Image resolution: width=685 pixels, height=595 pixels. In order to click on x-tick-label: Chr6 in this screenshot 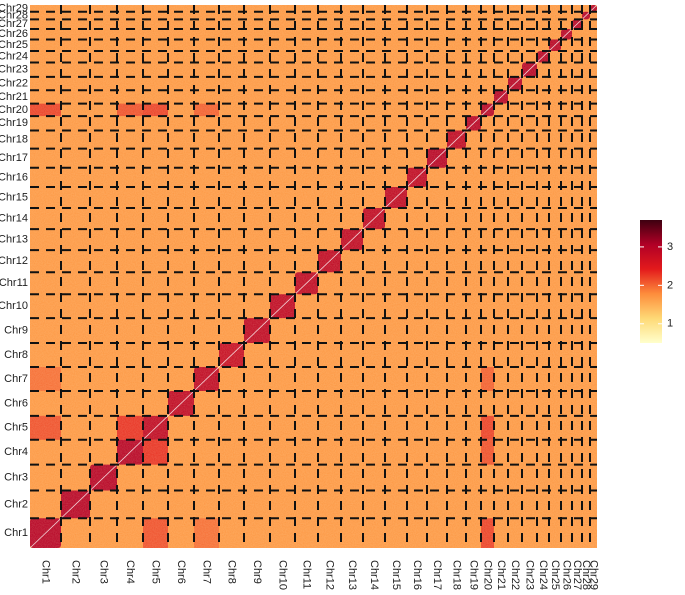, I will do `click(181, 572)`.